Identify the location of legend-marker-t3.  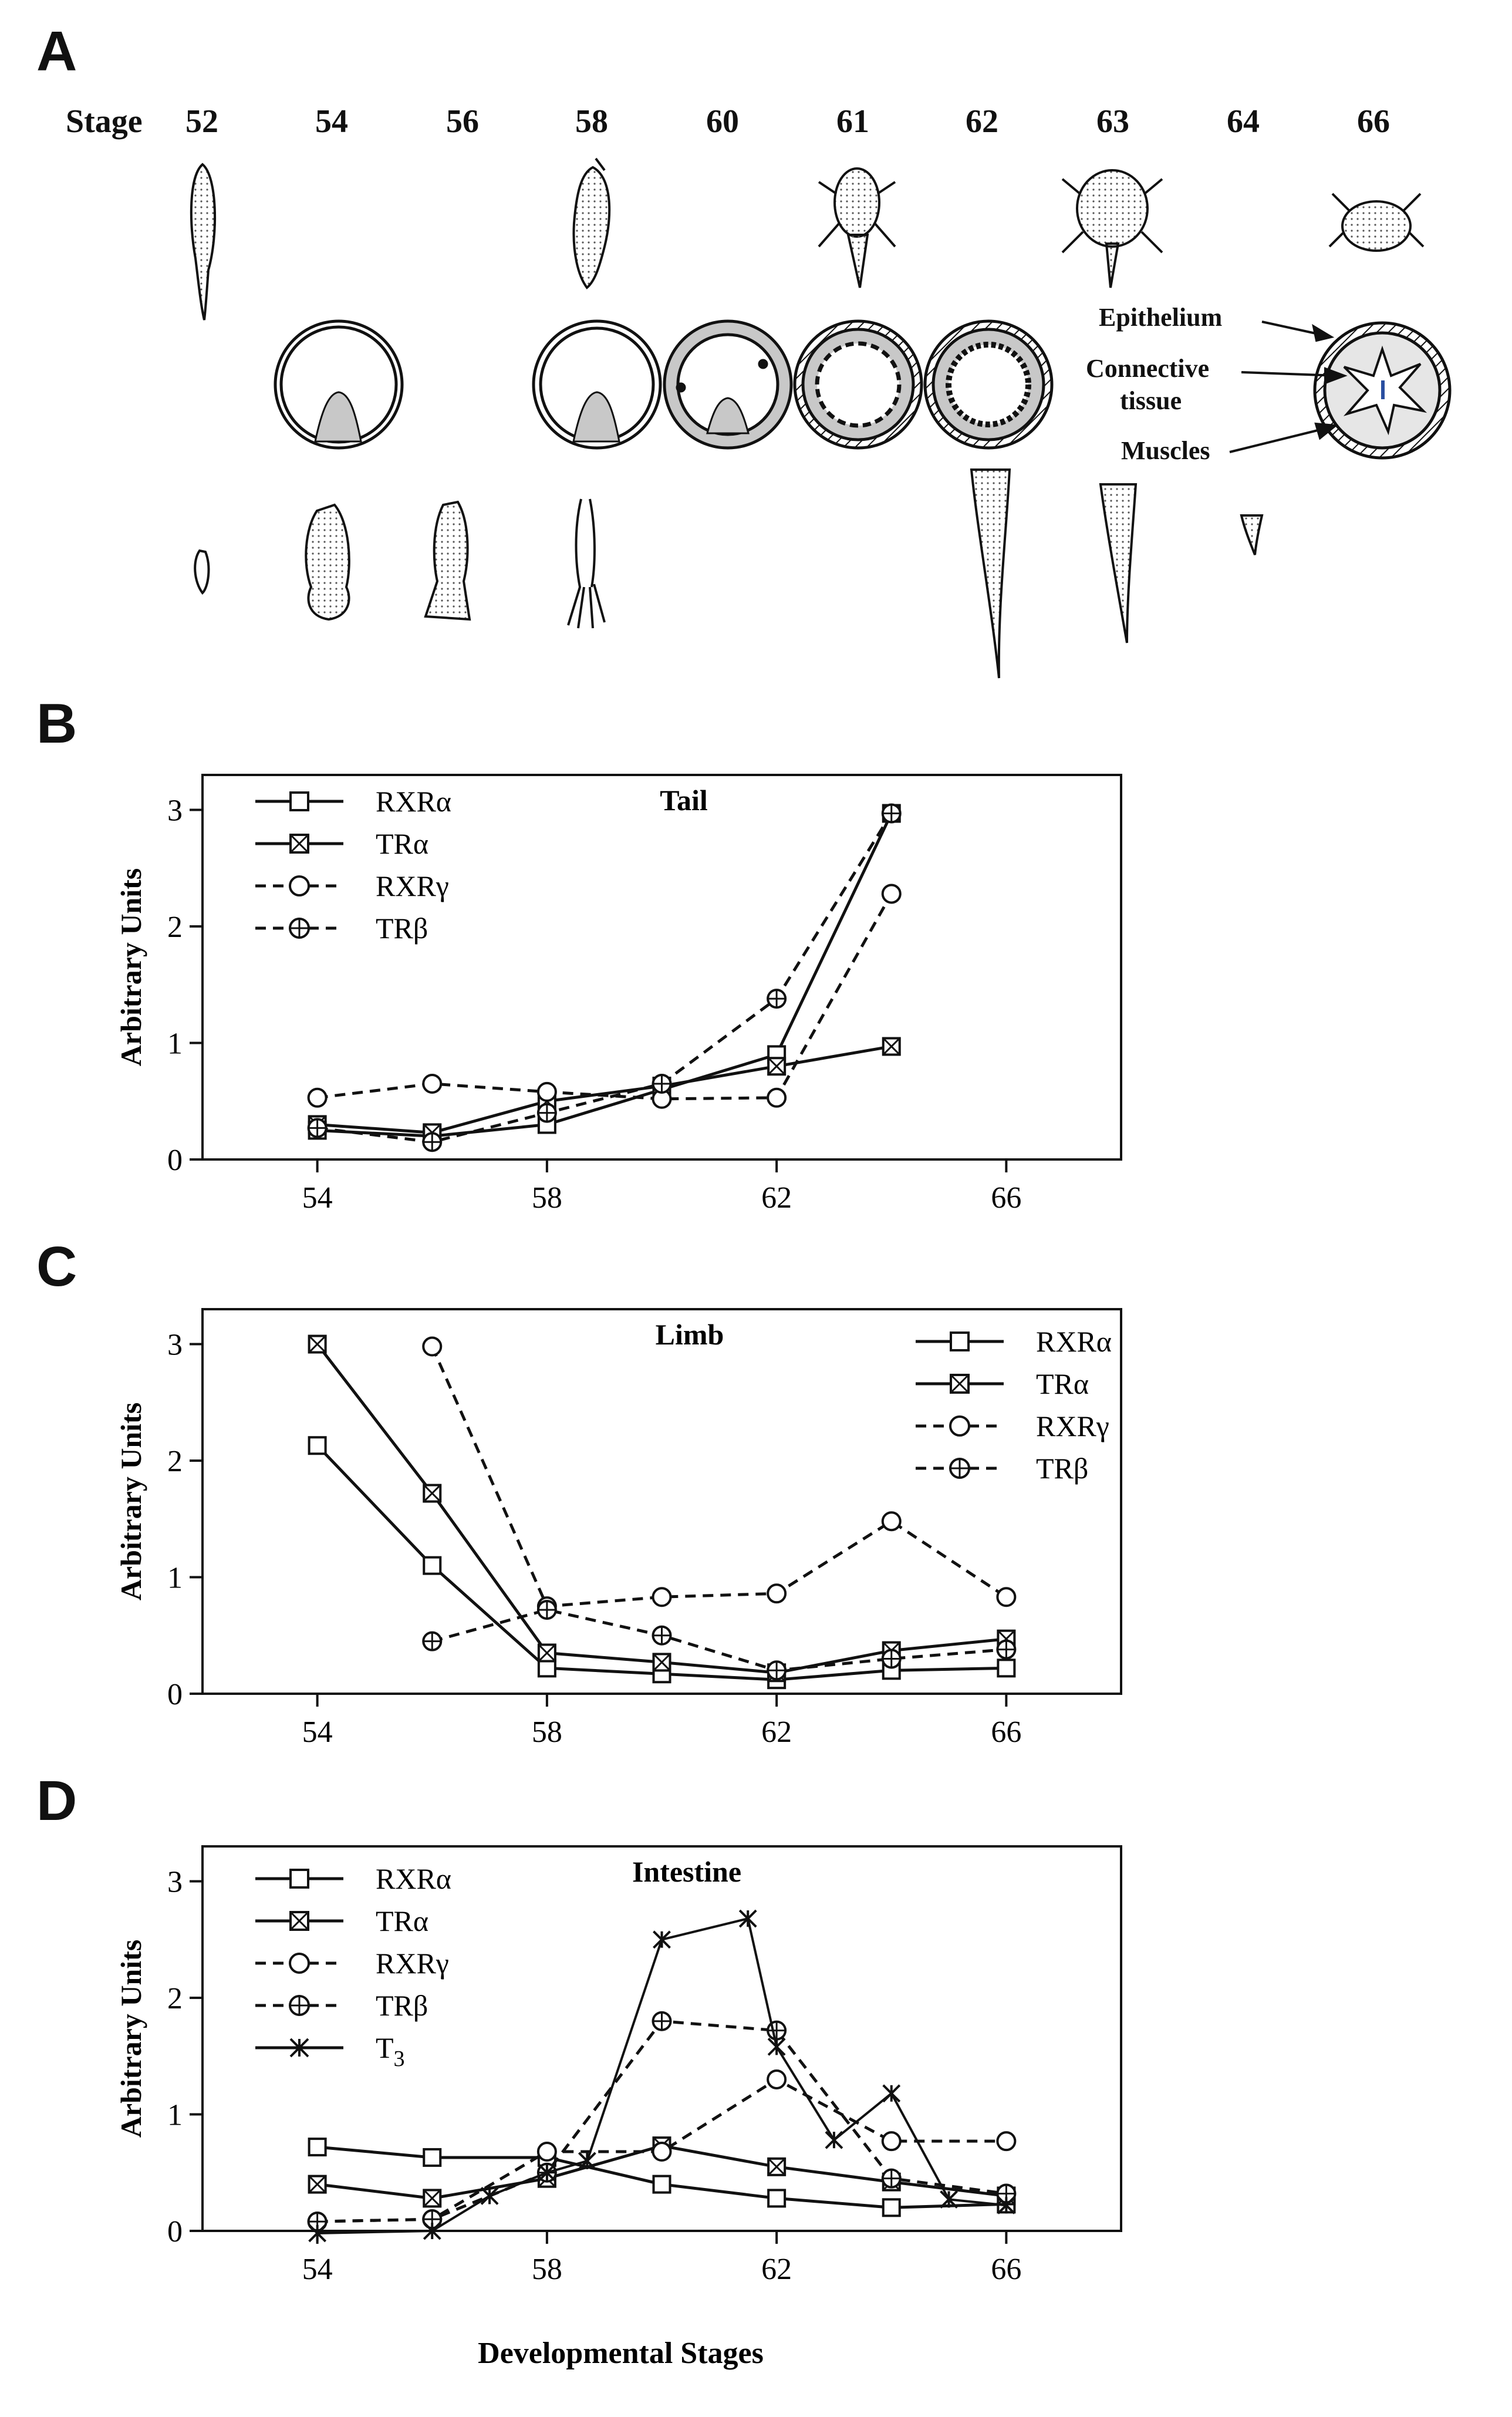
(299, 2048).